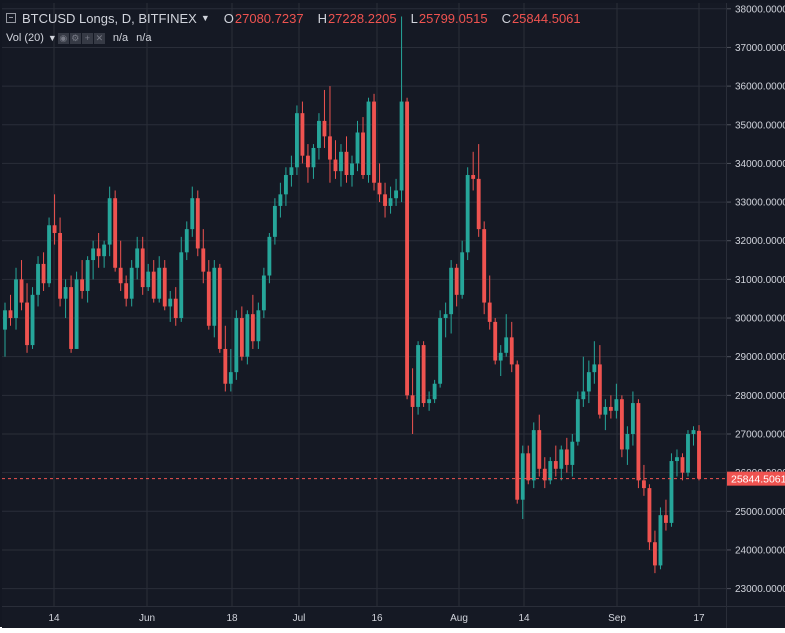 The image size is (785, 633). I want to click on eye-icon: ◉, so click(63, 38).